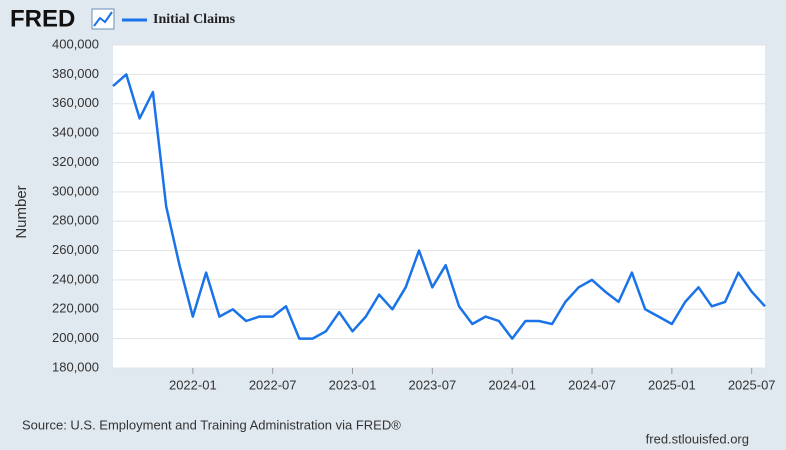 The height and width of the screenshot is (450, 786). I want to click on y-tick-label: 340,000, so click(75, 132).